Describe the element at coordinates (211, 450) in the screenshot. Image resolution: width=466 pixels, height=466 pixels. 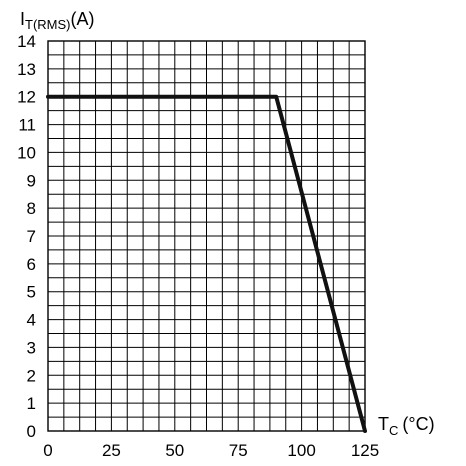
I see `x-tick-labels: 0 25 50 75 100 125` at that location.